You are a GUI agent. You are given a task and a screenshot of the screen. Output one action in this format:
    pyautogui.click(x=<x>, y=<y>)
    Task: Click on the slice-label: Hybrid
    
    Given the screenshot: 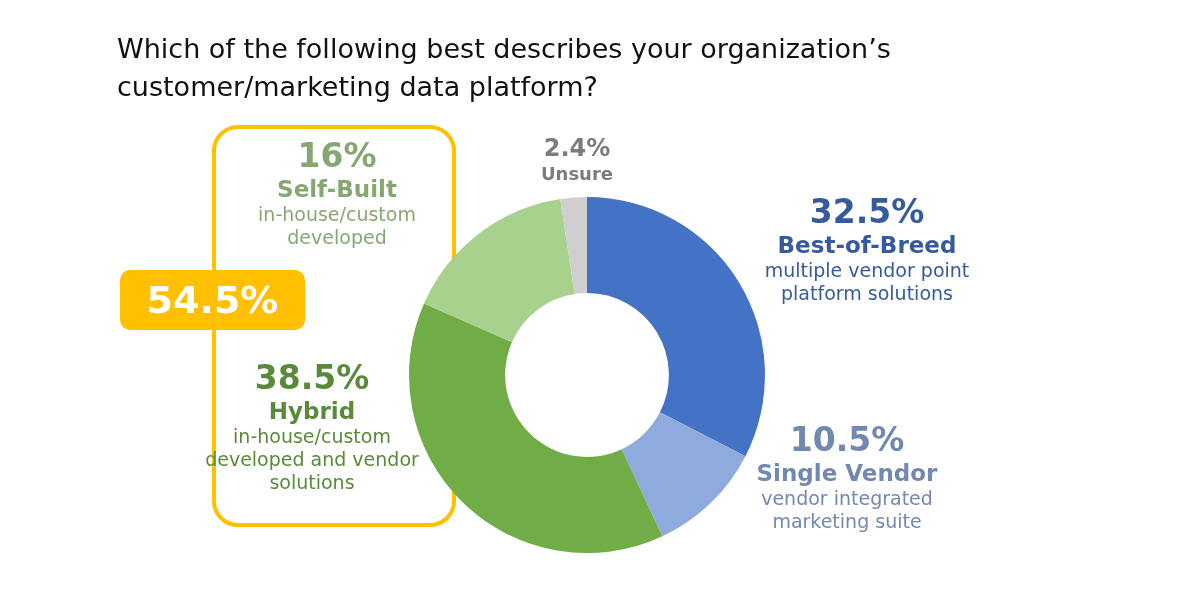 What is the action you would take?
    pyautogui.click(x=312, y=411)
    